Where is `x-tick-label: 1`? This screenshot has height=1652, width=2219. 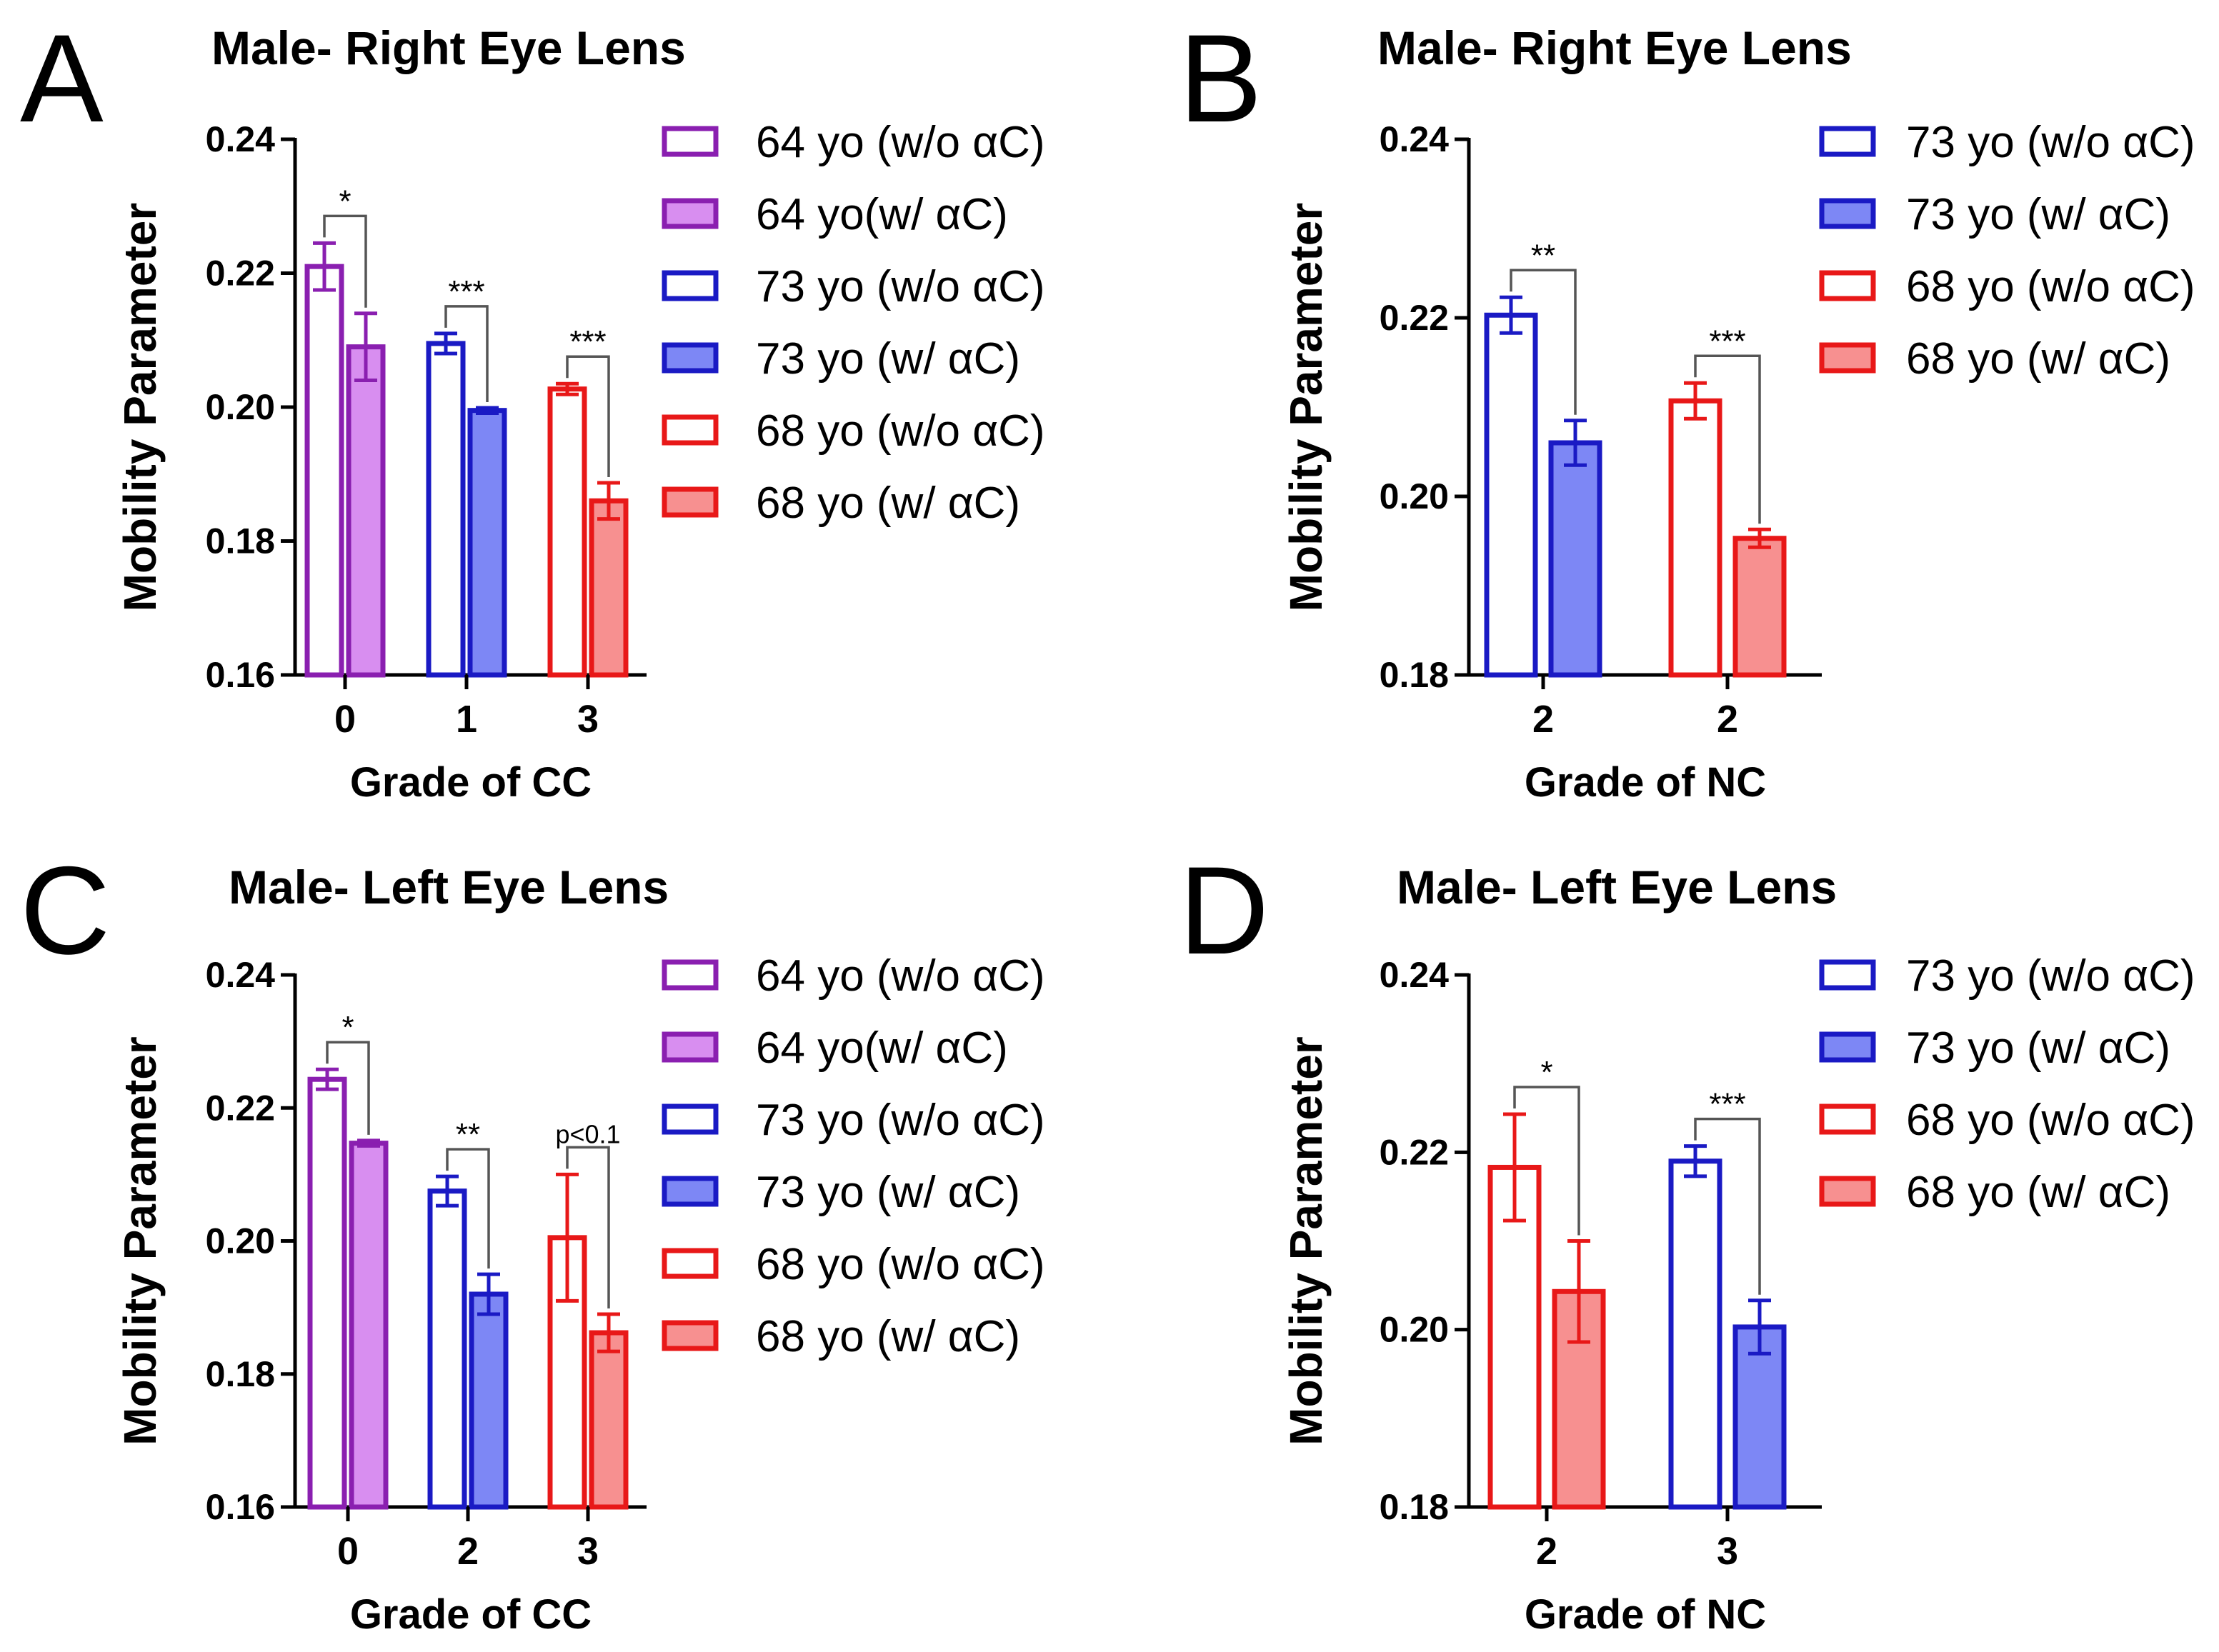 x-tick-label: 1 is located at coordinates (466, 719).